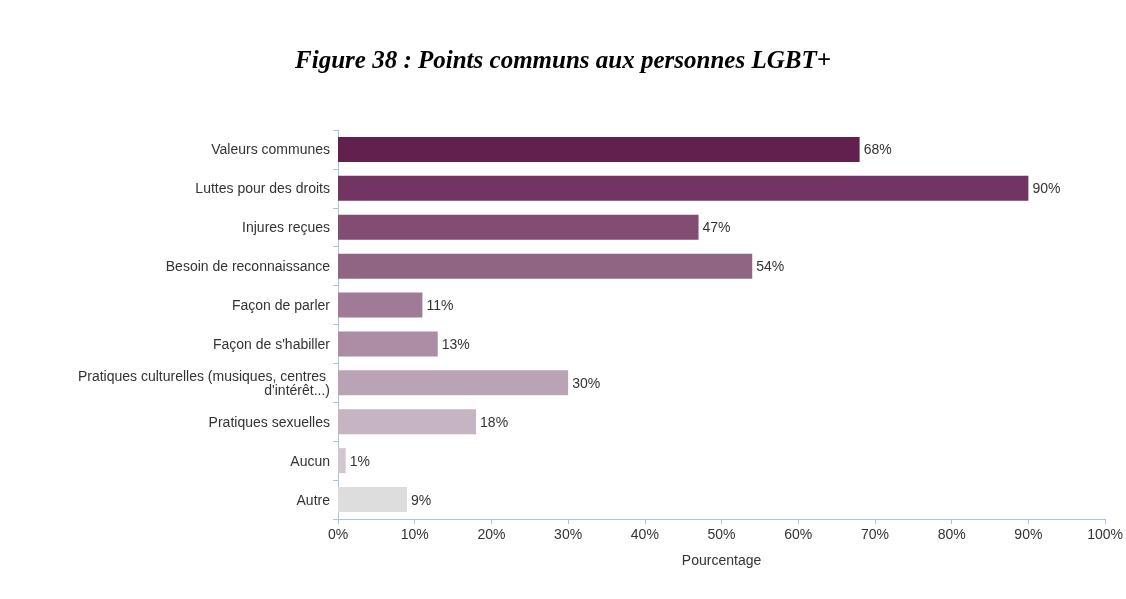  Describe the element at coordinates (586, 382) in the screenshot. I see `data-label: 30%` at that location.